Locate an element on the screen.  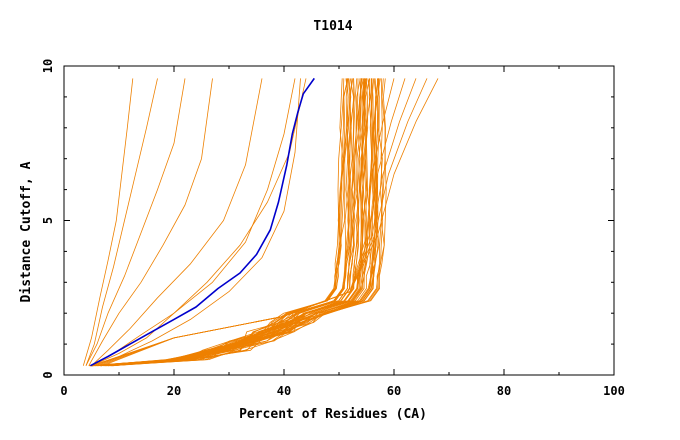
y-tick-label: 0 is located at coordinates (48, 374).